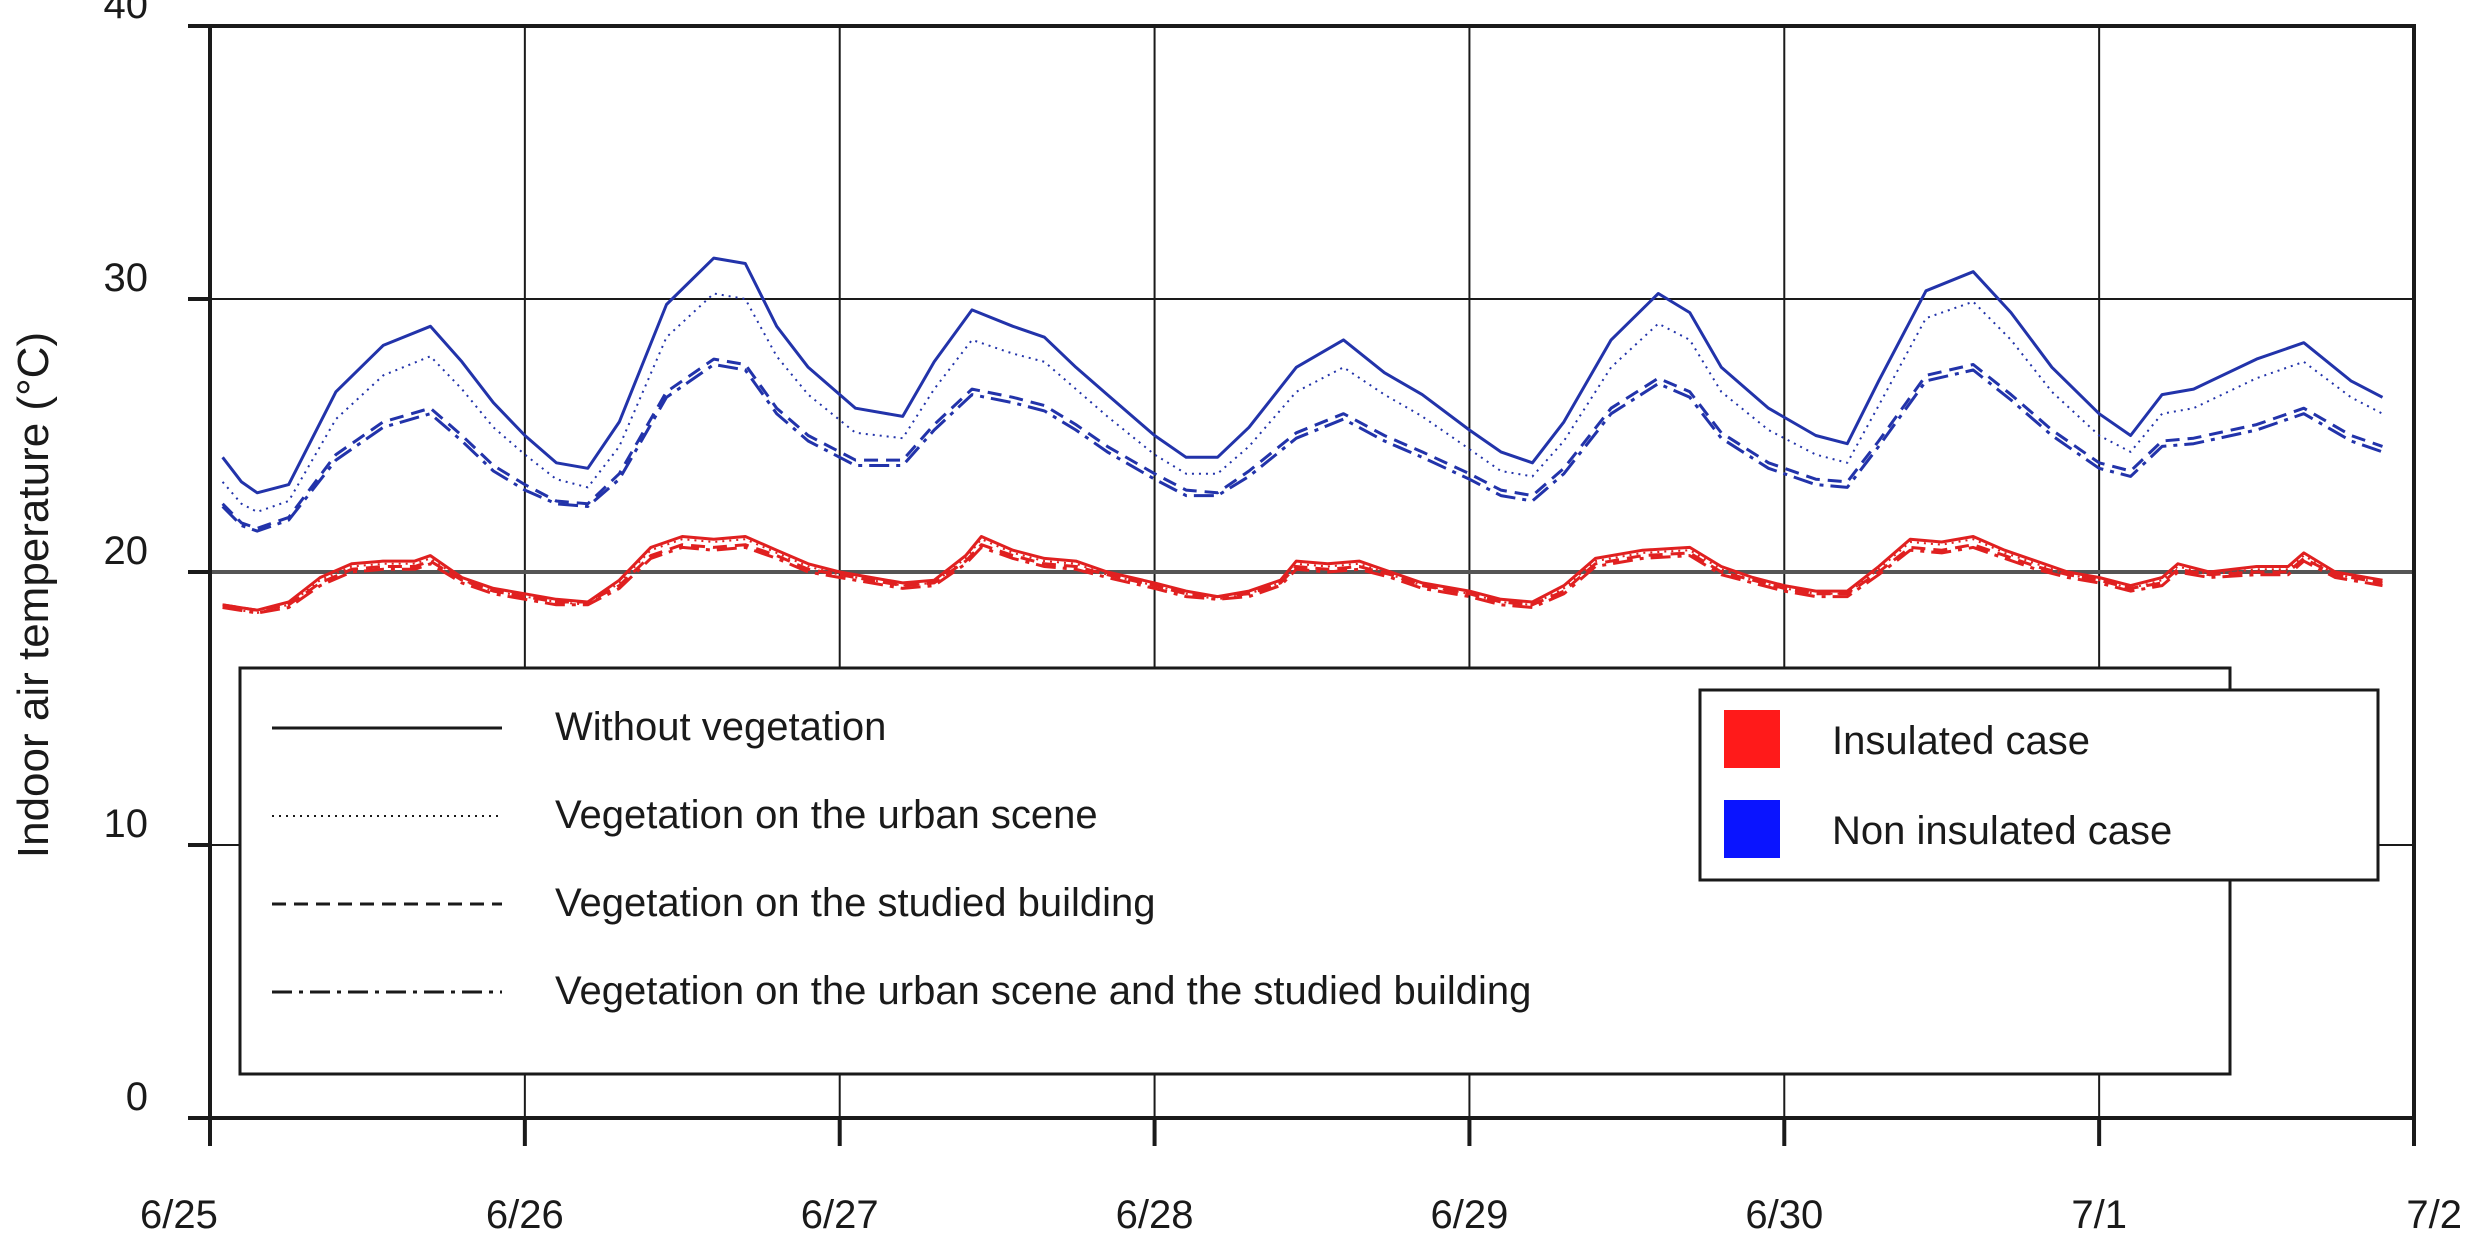 The height and width of the screenshot is (1241, 2474). What do you see at coordinates (1784, 1215) in the screenshot?
I see `x-tick-label-5: 6/30` at bounding box center [1784, 1215].